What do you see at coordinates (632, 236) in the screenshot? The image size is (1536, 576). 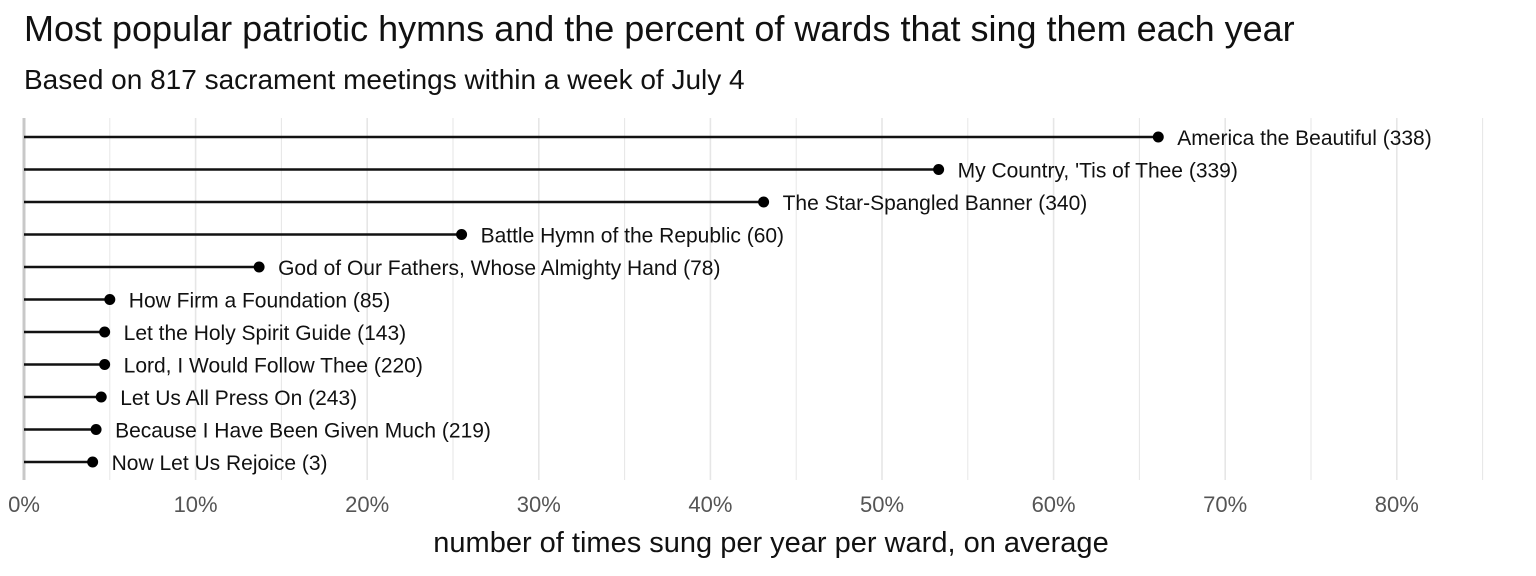 I see `data-label: Battle Hymn of the Republic (60)` at bounding box center [632, 236].